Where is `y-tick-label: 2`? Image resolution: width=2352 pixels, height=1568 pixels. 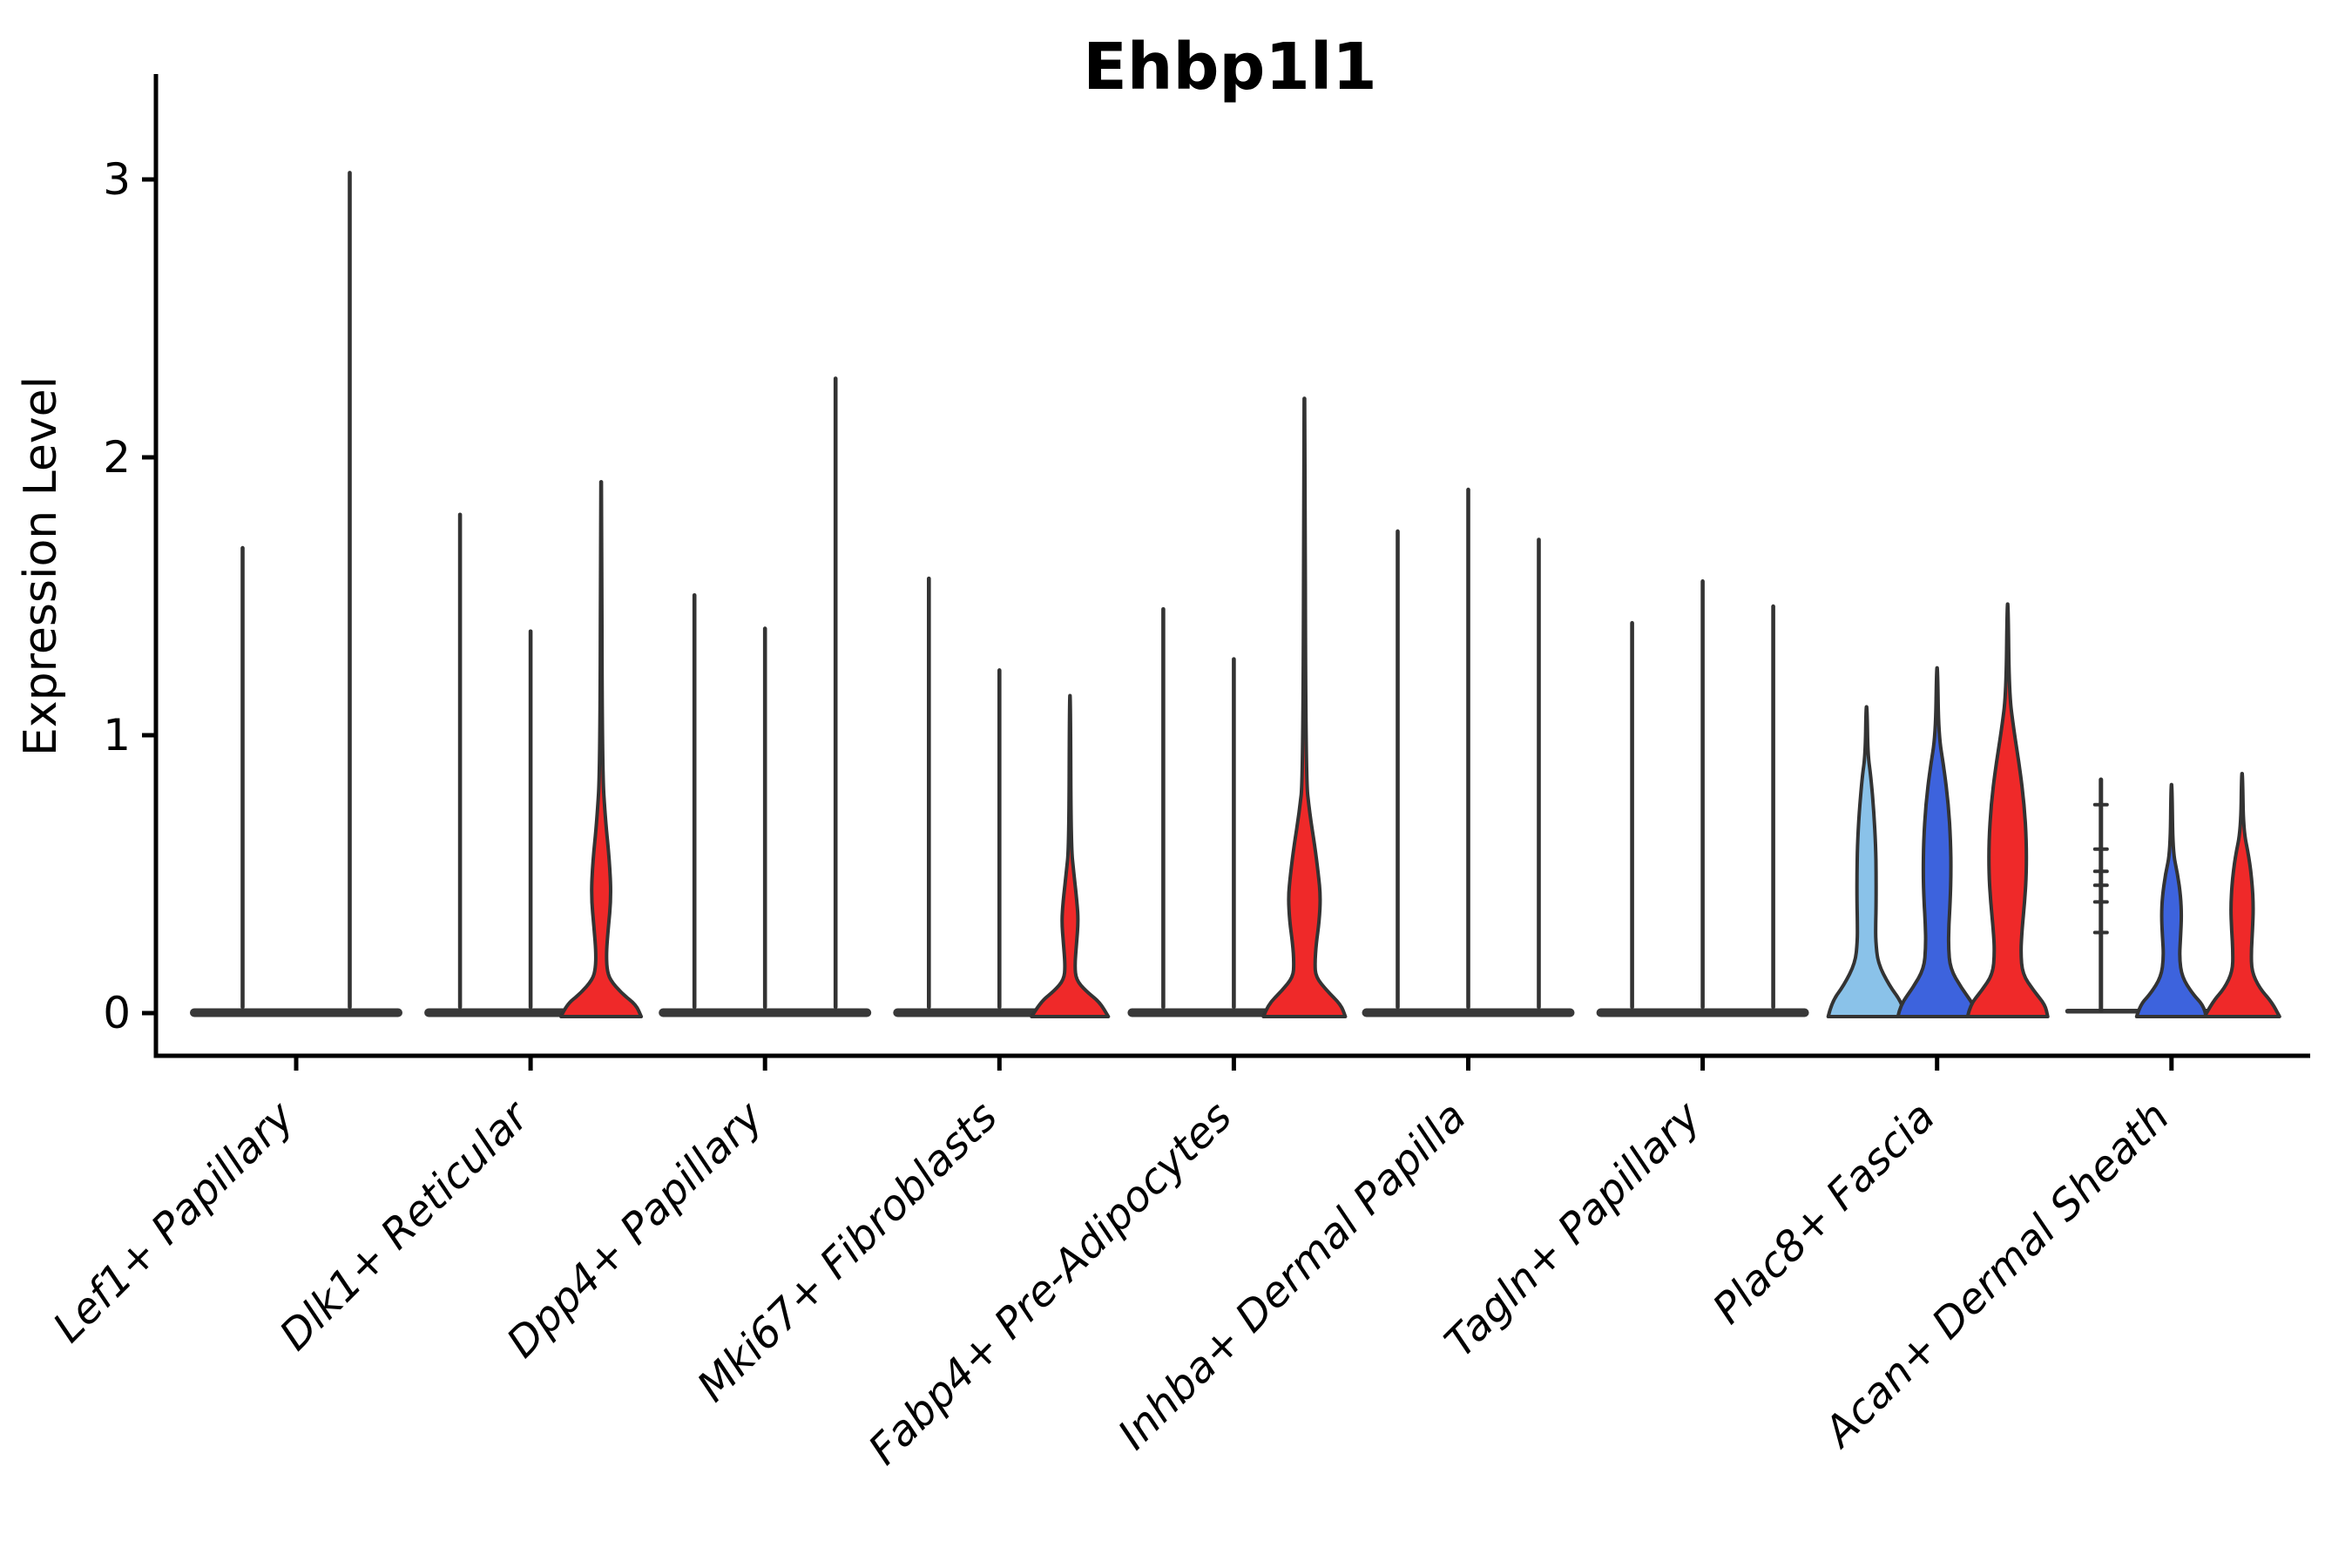 y-tick-label: 2 is located at coordinates (117, 457).